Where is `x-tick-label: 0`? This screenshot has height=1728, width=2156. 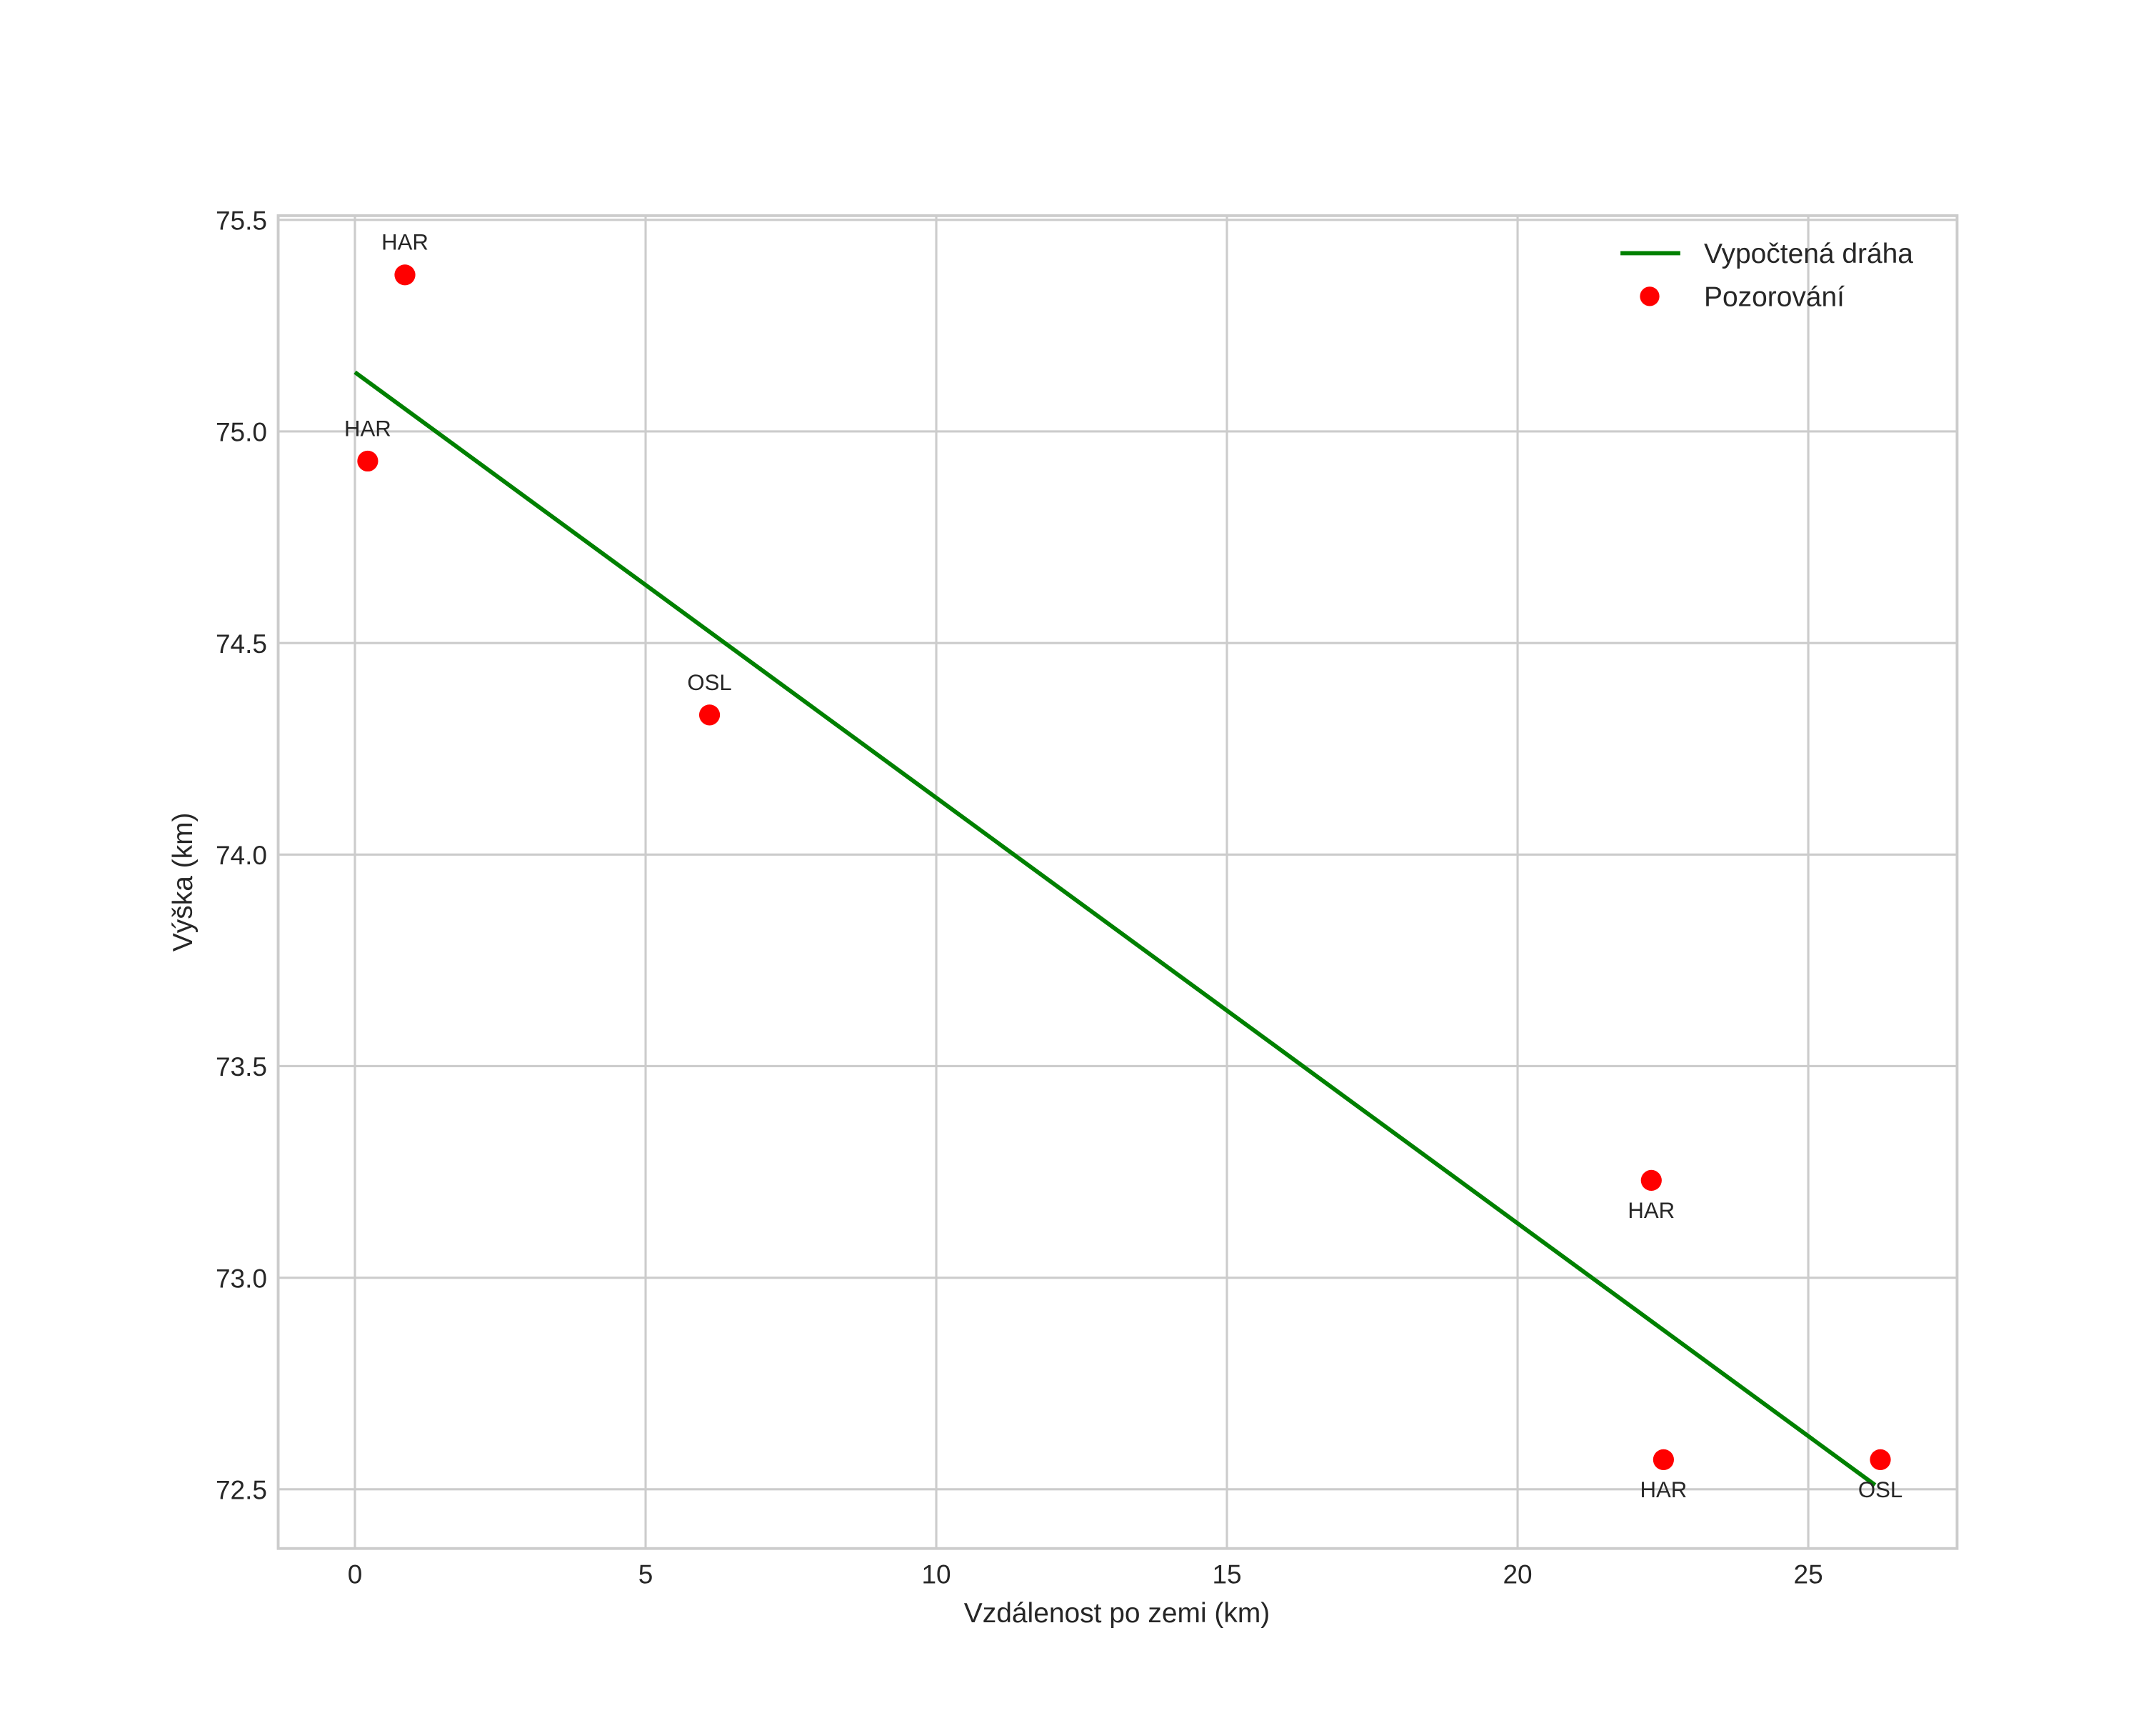 x-tick-label: 0 is located at coordinates (356, 1574).